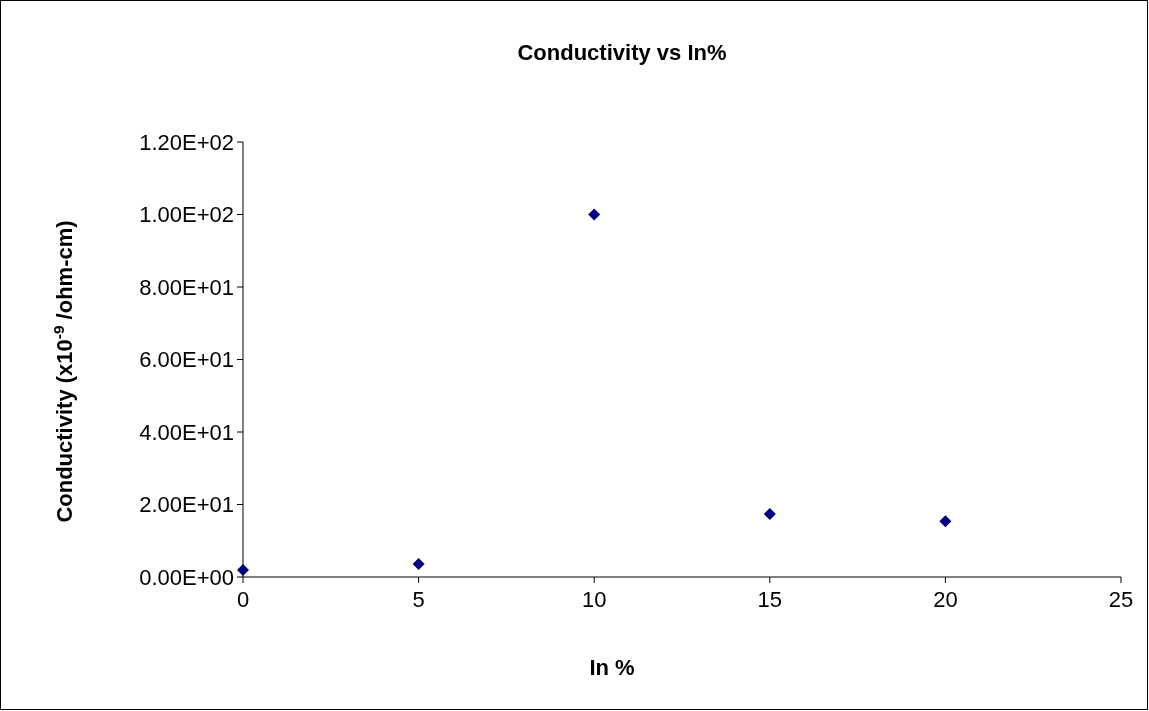 The width and height of the screenshot is (1149, 711). What do you see at coordinates (945, 599) in the screenshot?
I see `x-tick-label: 20` at bounding box center [945, 599].